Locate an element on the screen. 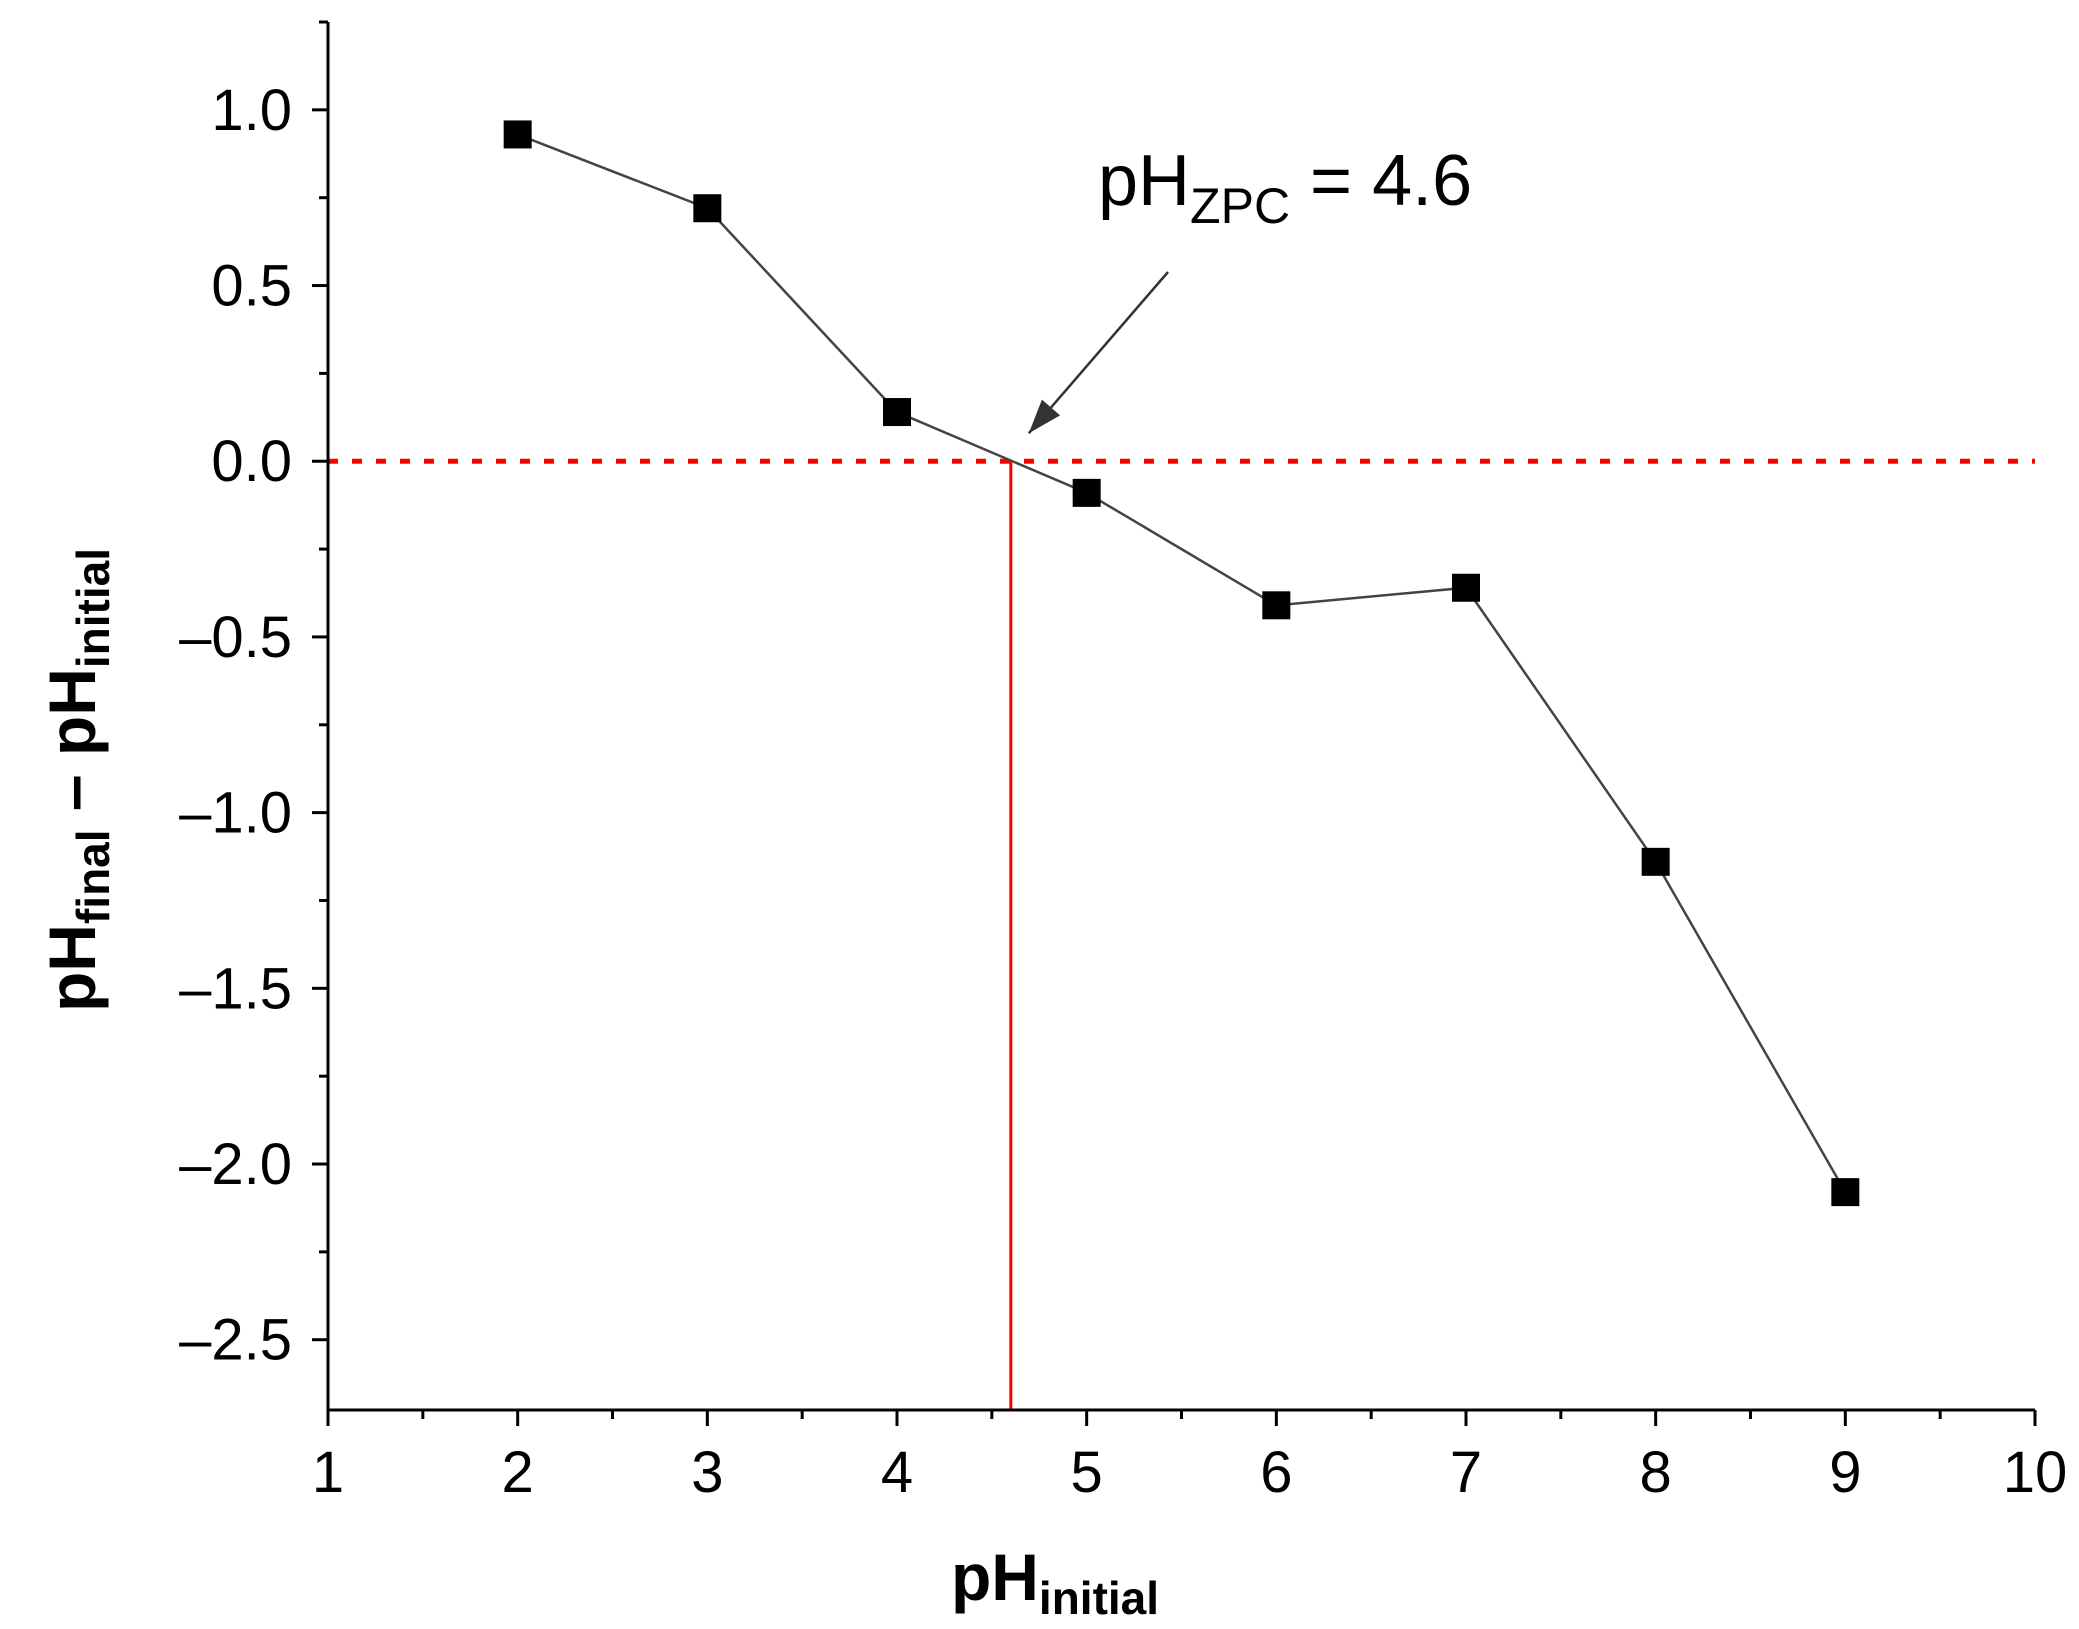 This screenshot has width=2079, height=1629. x-tick-label: 4 is located at coordinates (897, 1472).